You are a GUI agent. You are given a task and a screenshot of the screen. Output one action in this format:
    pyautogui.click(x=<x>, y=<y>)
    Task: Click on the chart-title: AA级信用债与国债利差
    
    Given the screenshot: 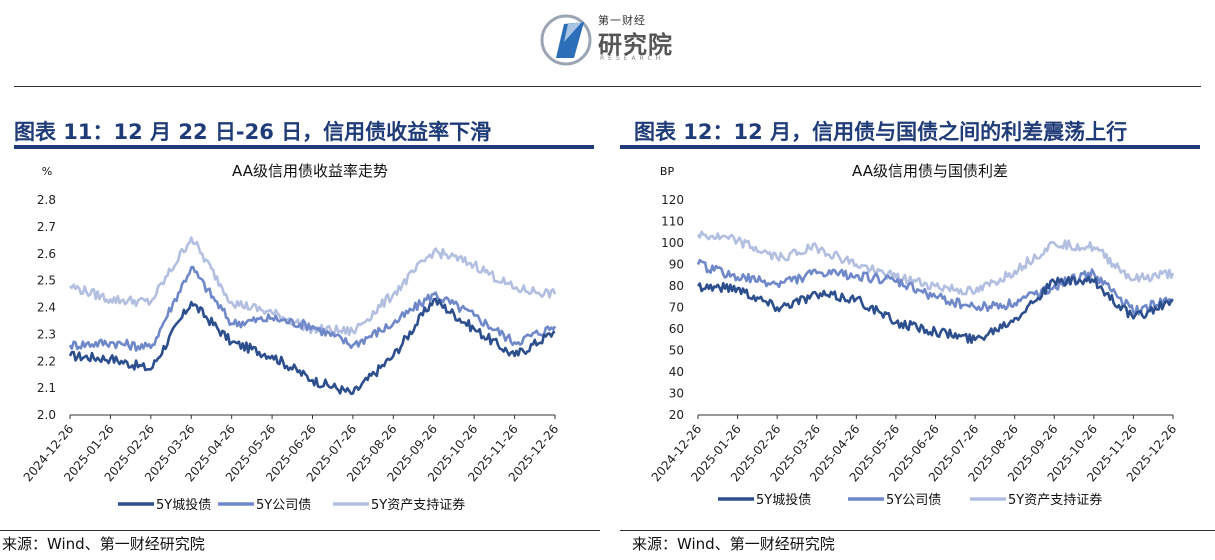 What is the action you would take?
    pyautogui.click(x=930, y=171)
    